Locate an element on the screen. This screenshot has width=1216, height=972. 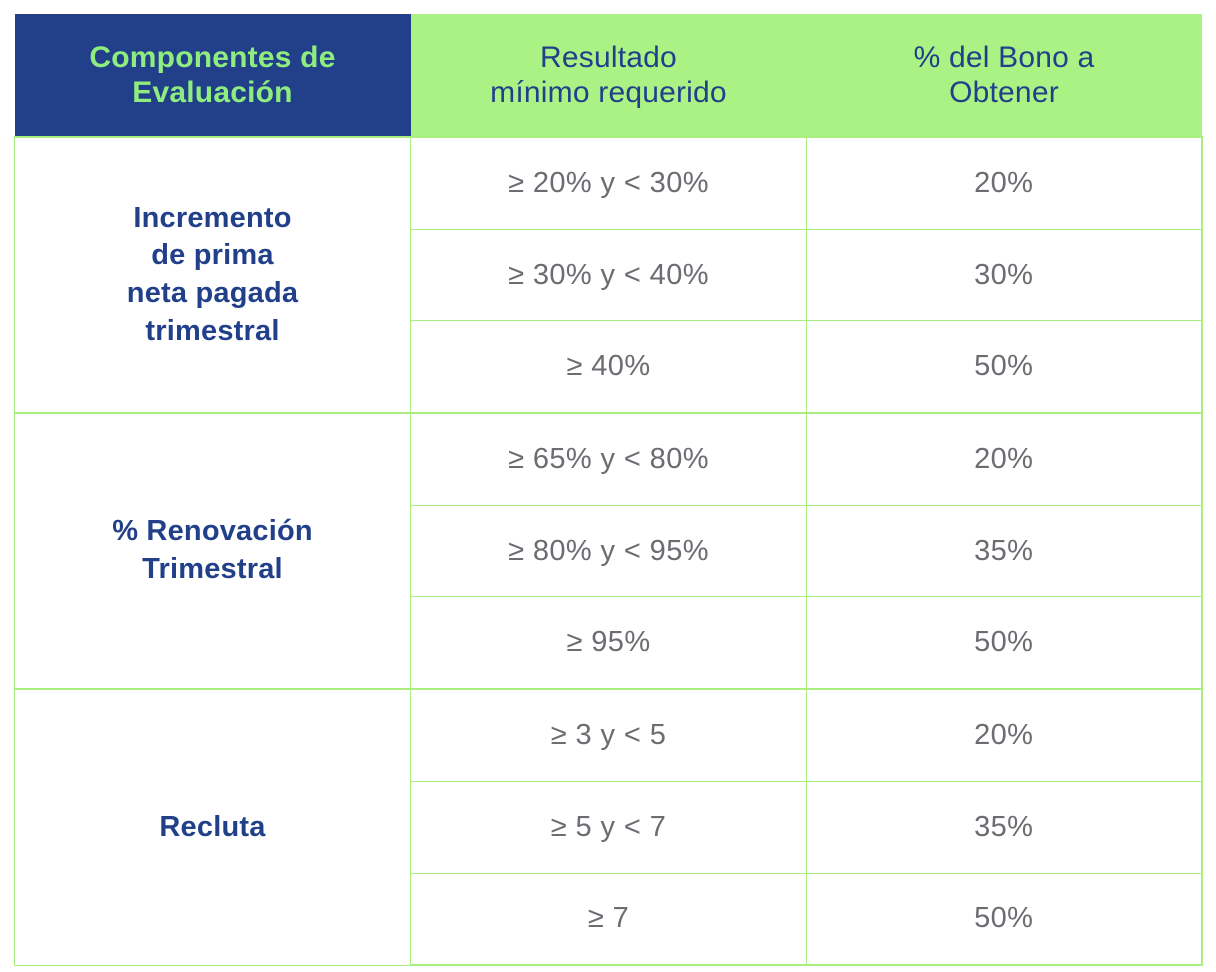
column-header-bonus-percent: % del Bono a Obtener is located at coordinates (1004, 75).